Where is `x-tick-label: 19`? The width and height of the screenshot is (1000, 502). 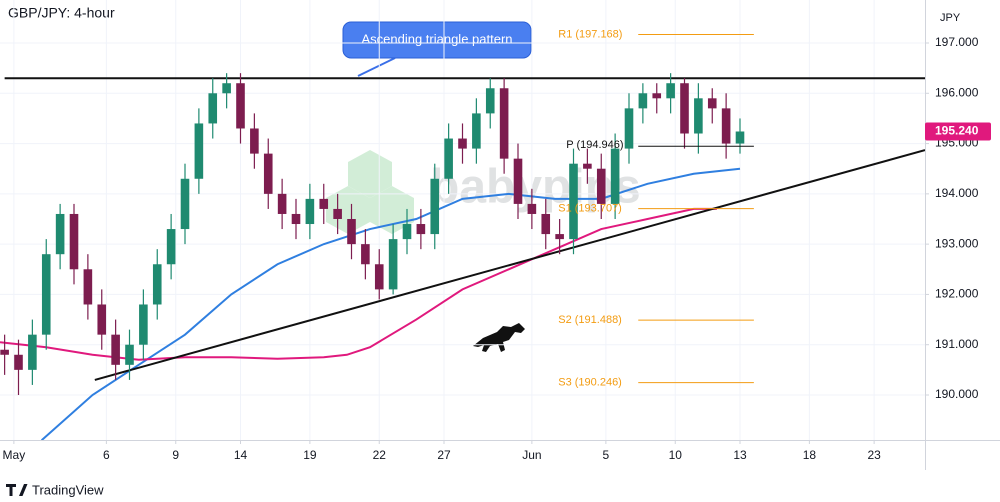
x-tick-label: 19 is located at coordinates (310, 455).